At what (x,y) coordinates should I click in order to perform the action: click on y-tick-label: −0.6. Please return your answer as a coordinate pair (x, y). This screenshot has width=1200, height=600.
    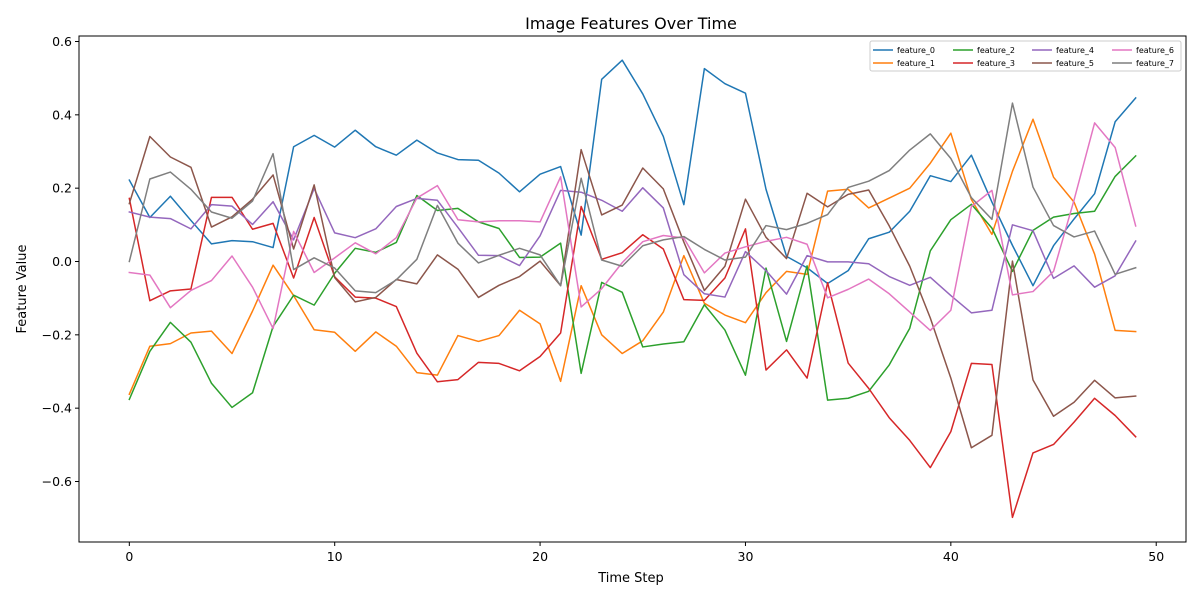
    Looking at the image, I should click on (57, 481).